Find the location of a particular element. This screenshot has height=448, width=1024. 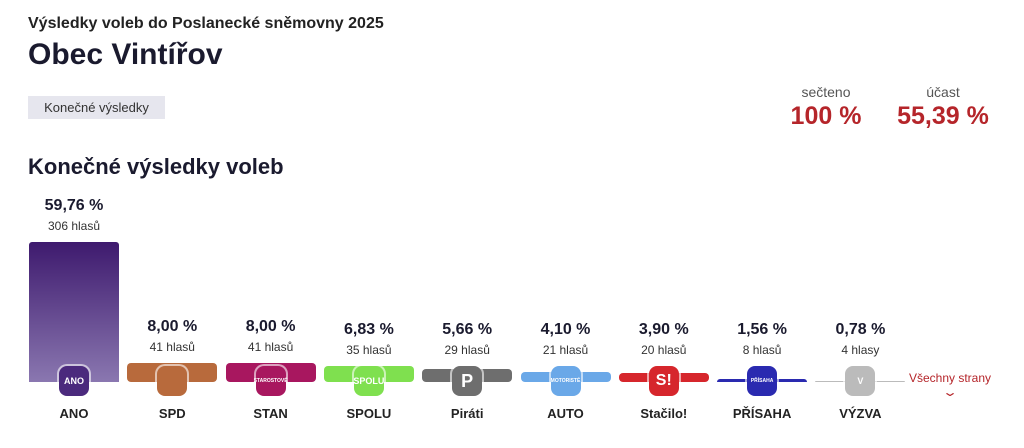

party-logo-icon is located at coordinates (172, 381).